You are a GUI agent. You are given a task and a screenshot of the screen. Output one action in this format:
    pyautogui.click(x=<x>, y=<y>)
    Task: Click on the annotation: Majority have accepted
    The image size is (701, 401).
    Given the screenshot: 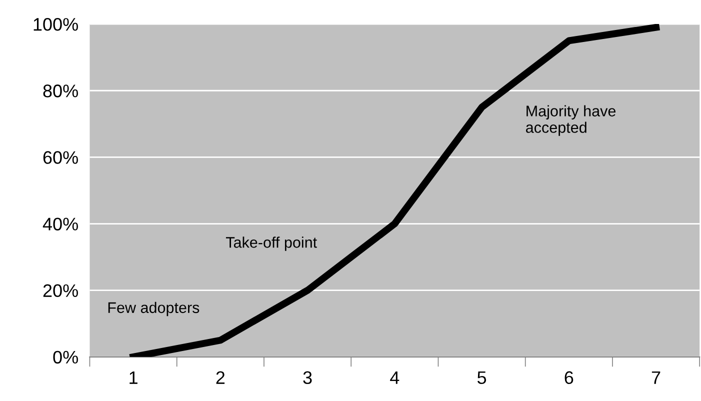 What is the action you would take?
    pyautogui.click(x=571, y=120)
    